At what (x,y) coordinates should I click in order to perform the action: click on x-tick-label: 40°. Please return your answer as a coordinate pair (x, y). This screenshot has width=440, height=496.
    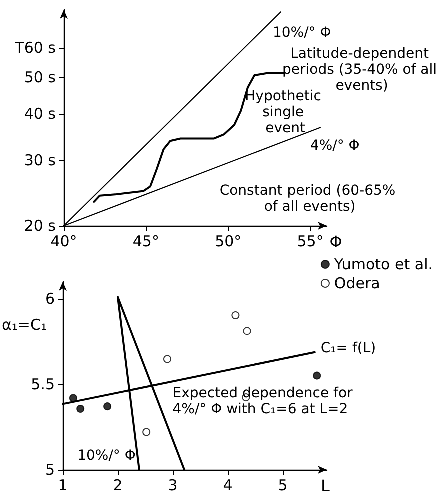
    Looking at the image, I should click on (64, 241).